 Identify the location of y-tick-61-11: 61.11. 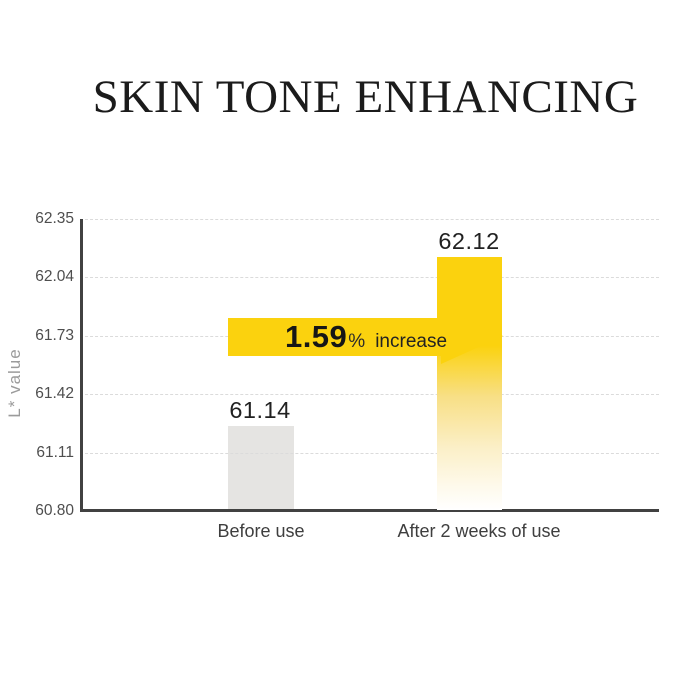
(55, 452).